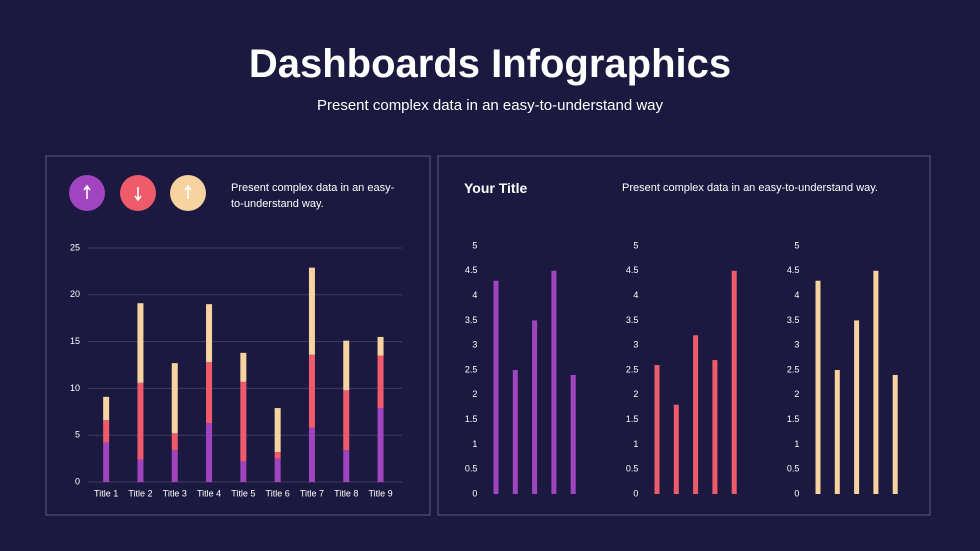 The width and height of the screenshot is (980, 551). I want to click on x-tick-label: Title 7, so click(312, 493).